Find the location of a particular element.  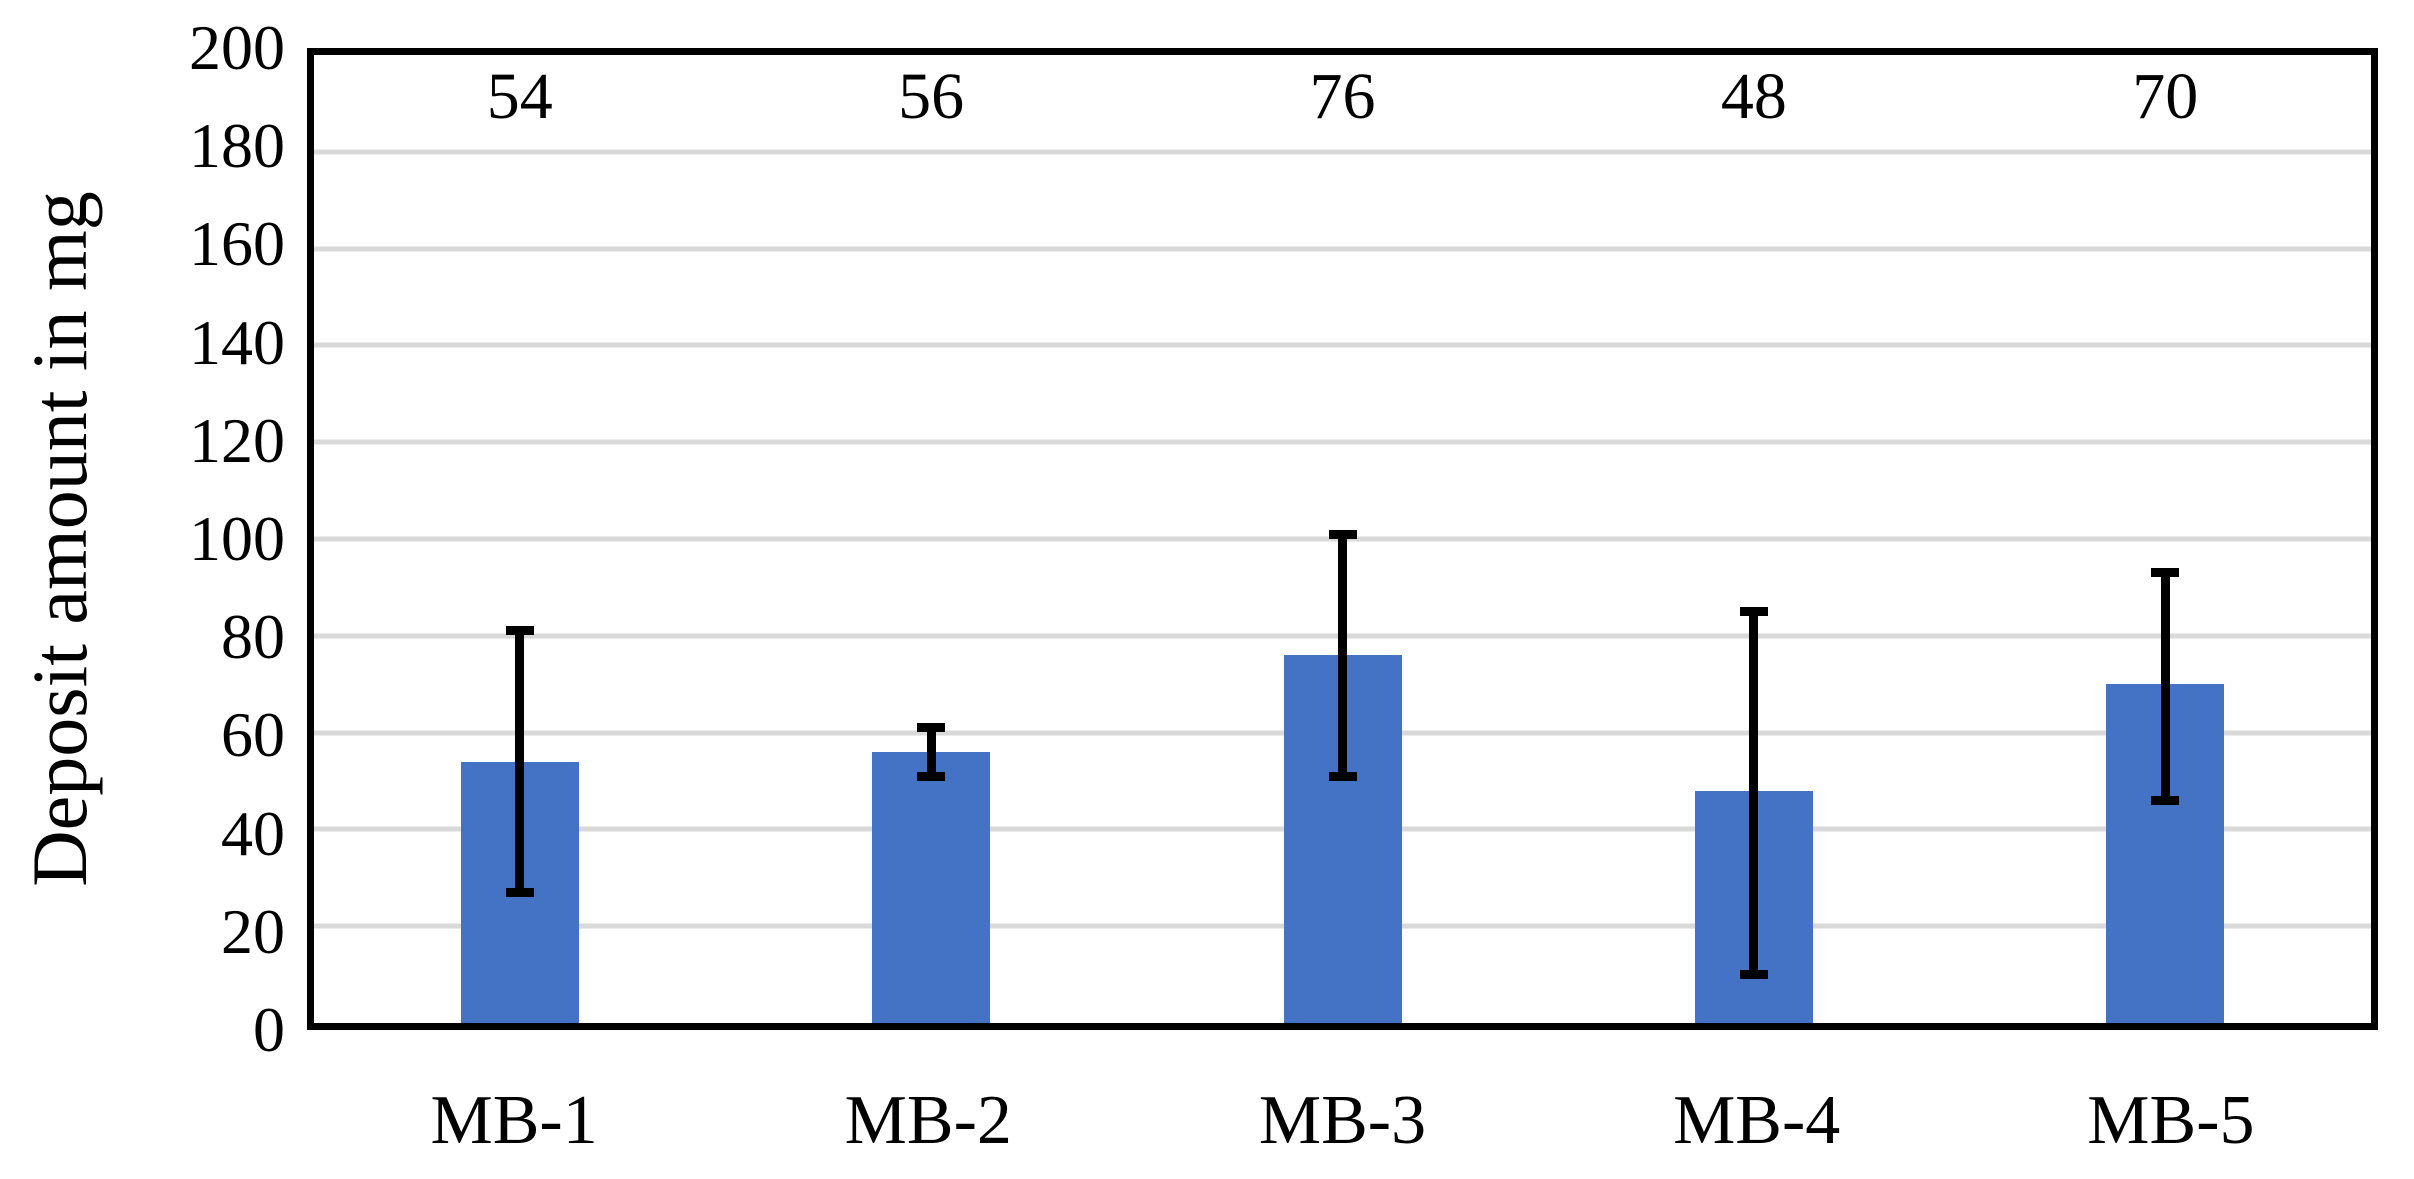

y-tick-label: 0 is located at coordinates (269, 1029).